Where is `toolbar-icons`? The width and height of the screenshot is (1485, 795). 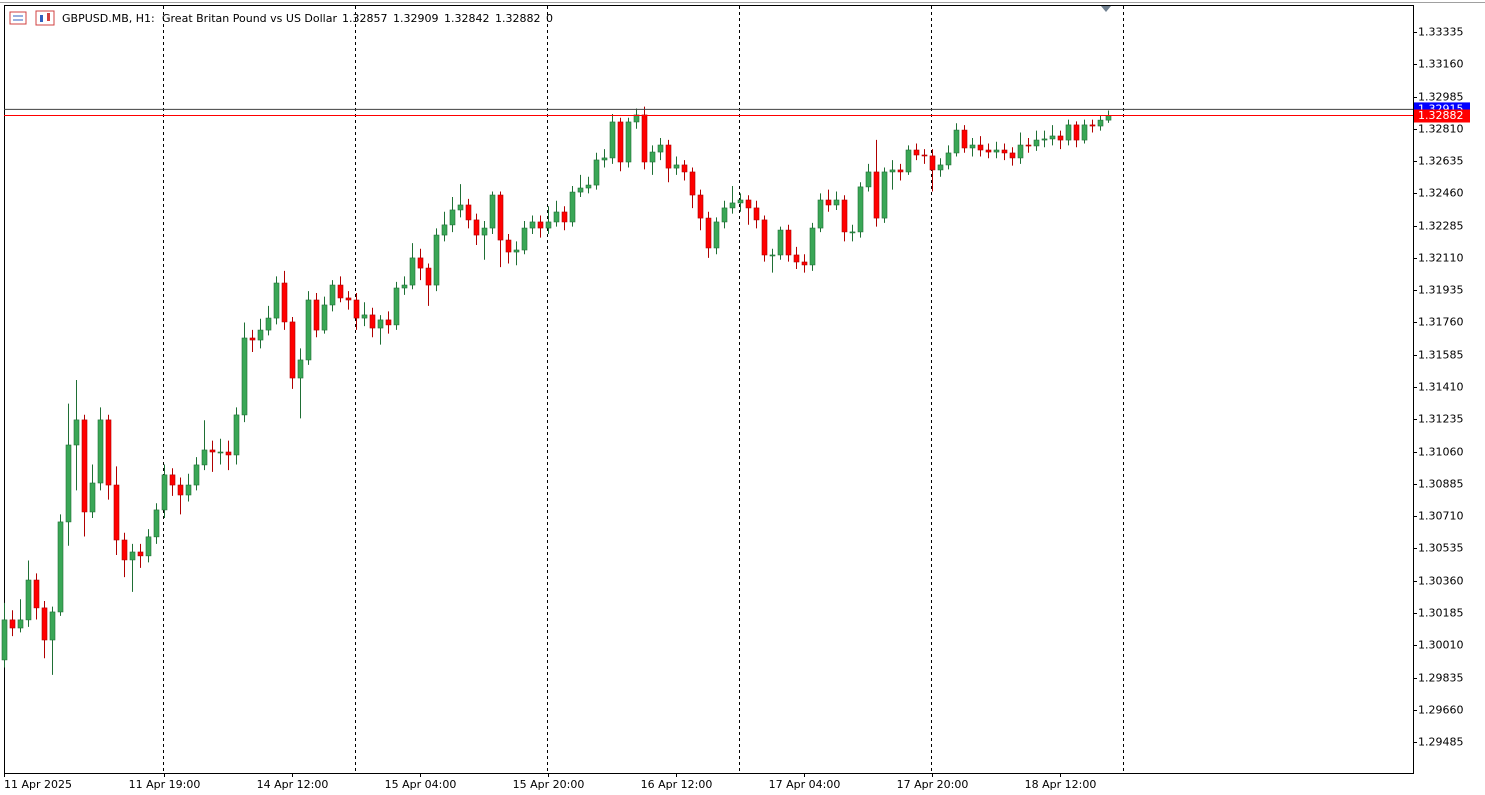
toolbar-icons is located at coordinates (32, 18).